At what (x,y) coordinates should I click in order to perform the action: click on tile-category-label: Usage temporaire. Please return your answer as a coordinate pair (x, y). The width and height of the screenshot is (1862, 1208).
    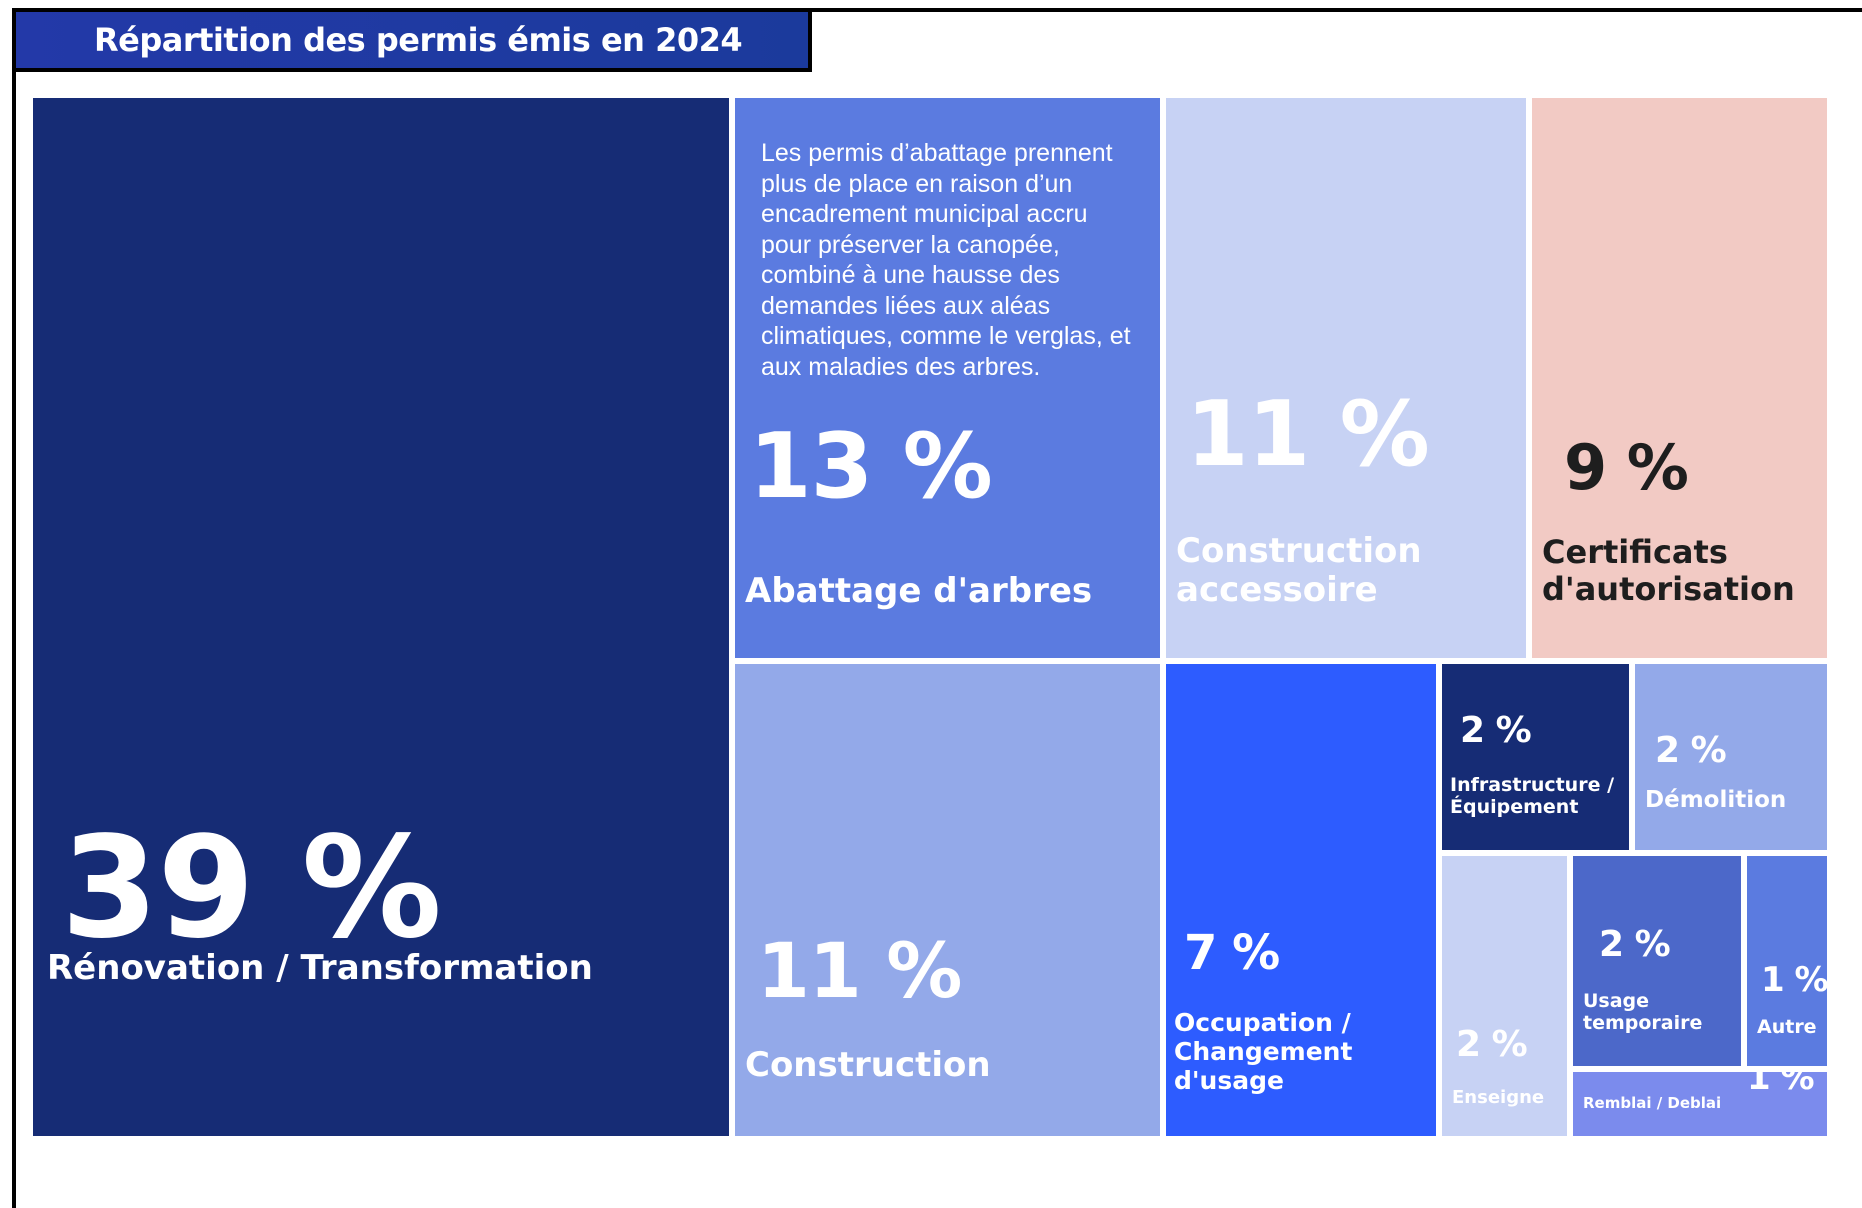
    Looking at the image, I should click on (1643, 1012).